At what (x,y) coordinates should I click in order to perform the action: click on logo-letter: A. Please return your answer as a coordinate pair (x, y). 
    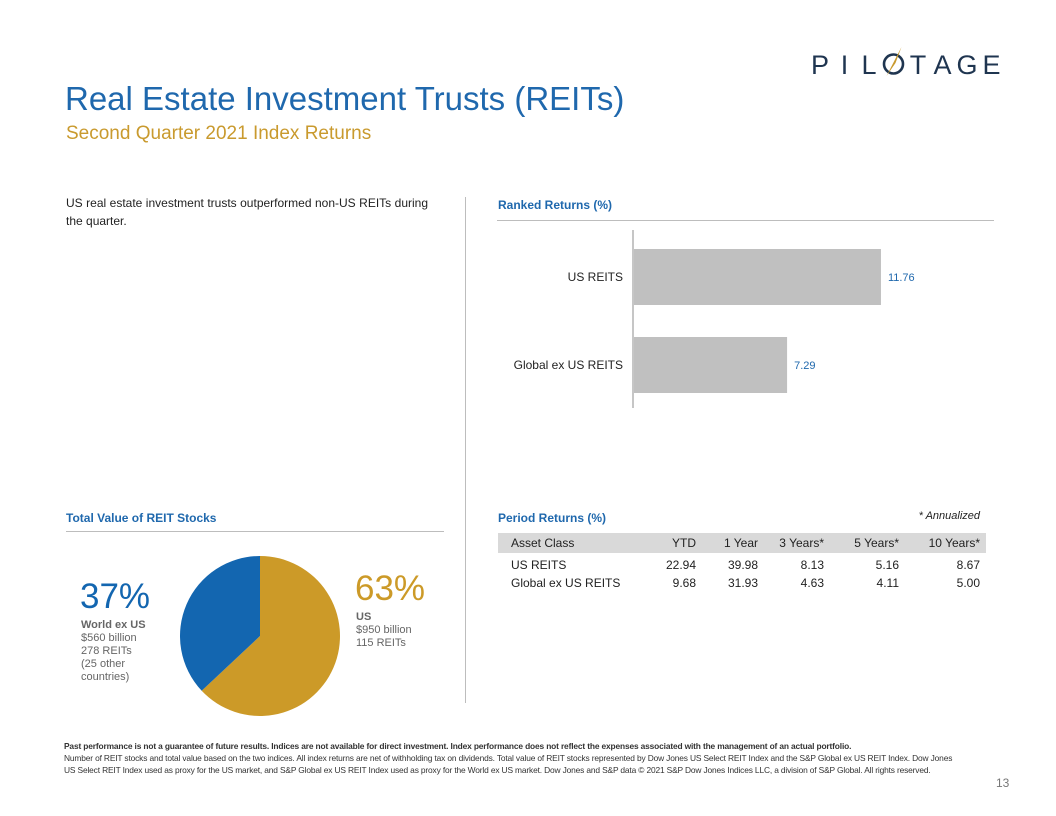
    Looking at the image, I should click on (942, 65).